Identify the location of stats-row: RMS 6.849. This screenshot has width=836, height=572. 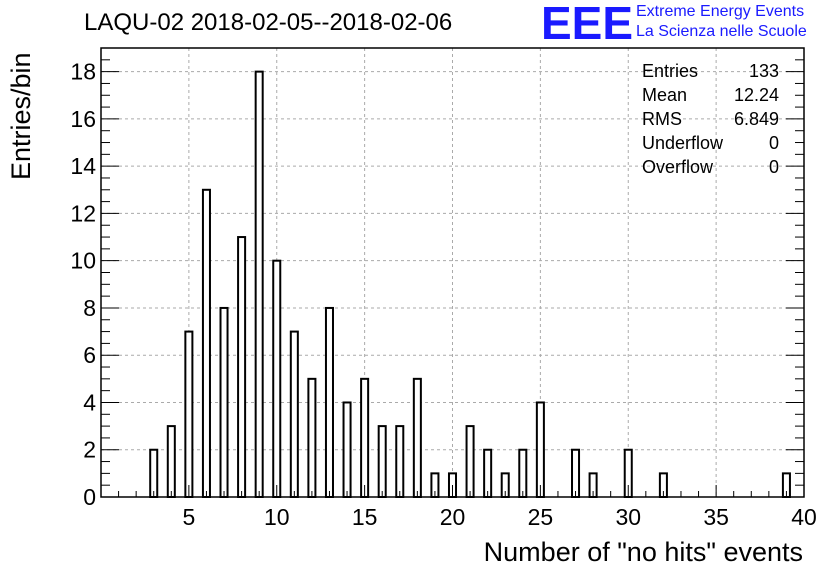
(710, 119).